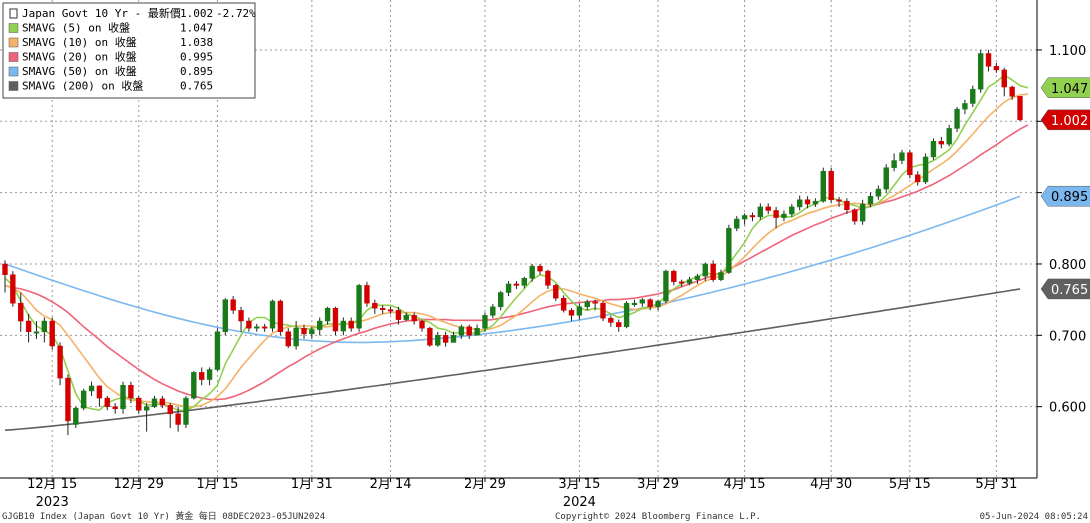 The width and height of the screenshot is (1090, 523). I want to click on x-tick-label: 4月 30, so click(831, 484).